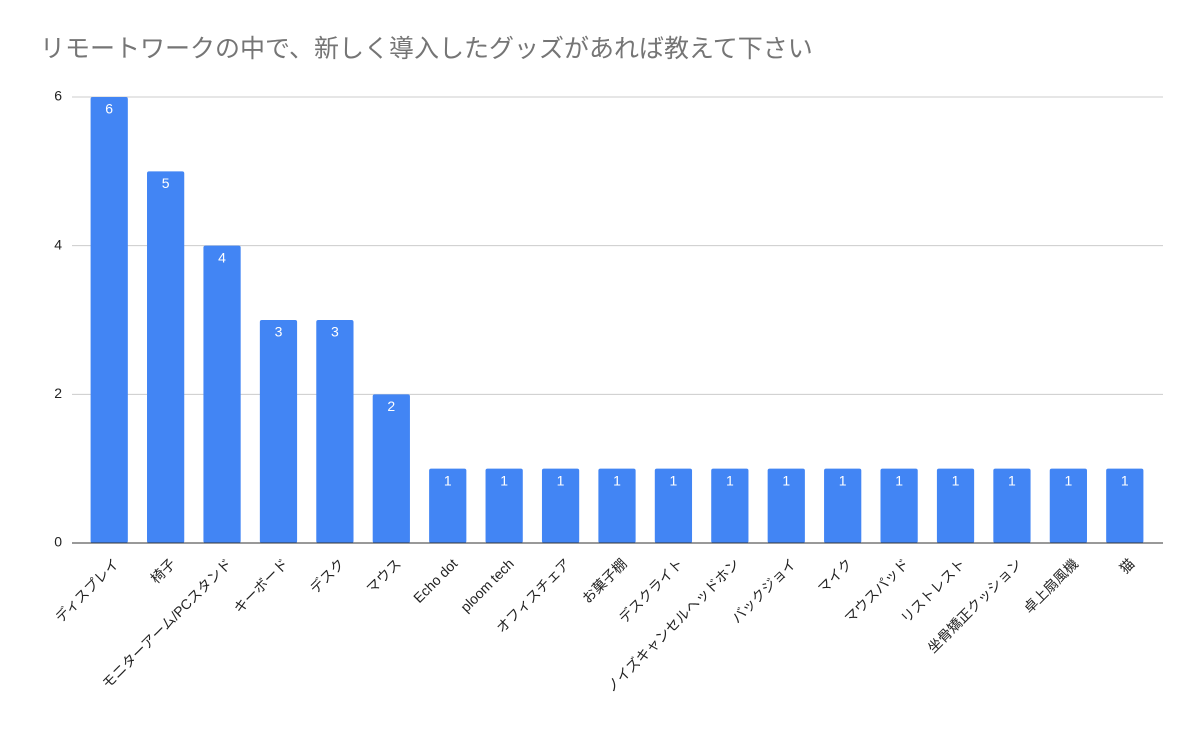 This screenshot has width=1200, height=741. I want to click on x-tick-label: マイク, so click(835, 575).